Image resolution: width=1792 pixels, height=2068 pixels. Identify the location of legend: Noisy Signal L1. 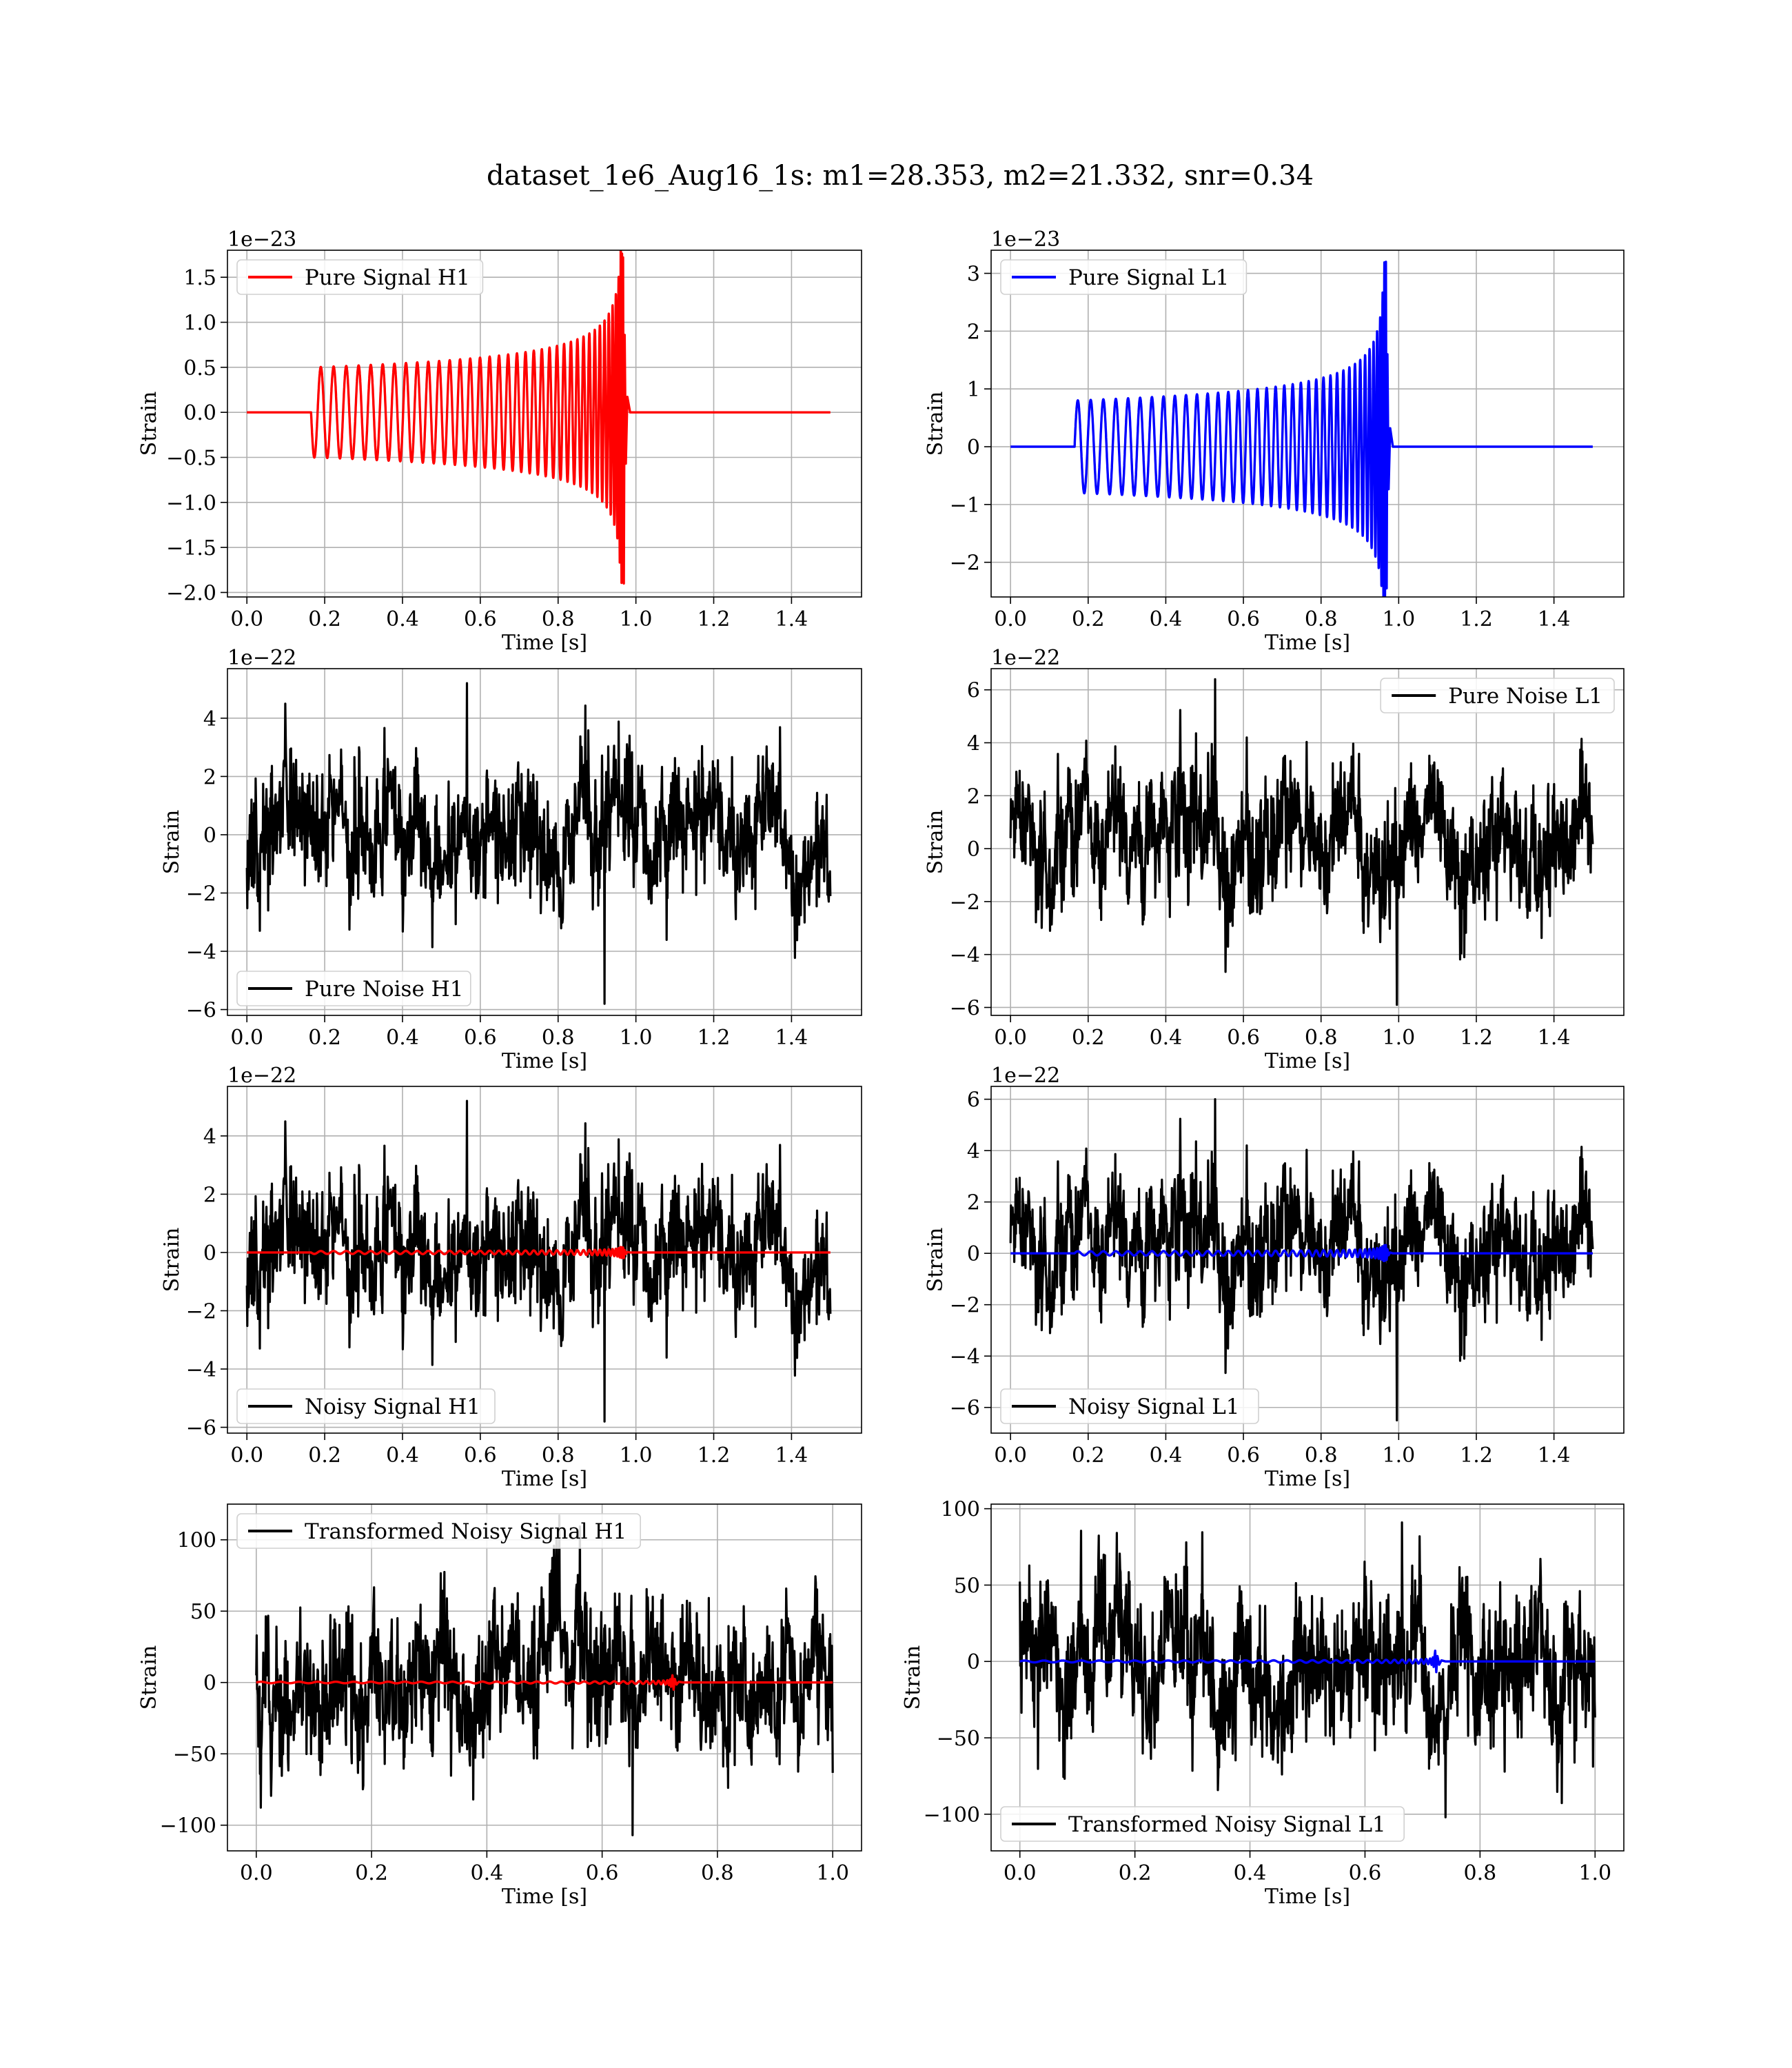
(1129, 1406).